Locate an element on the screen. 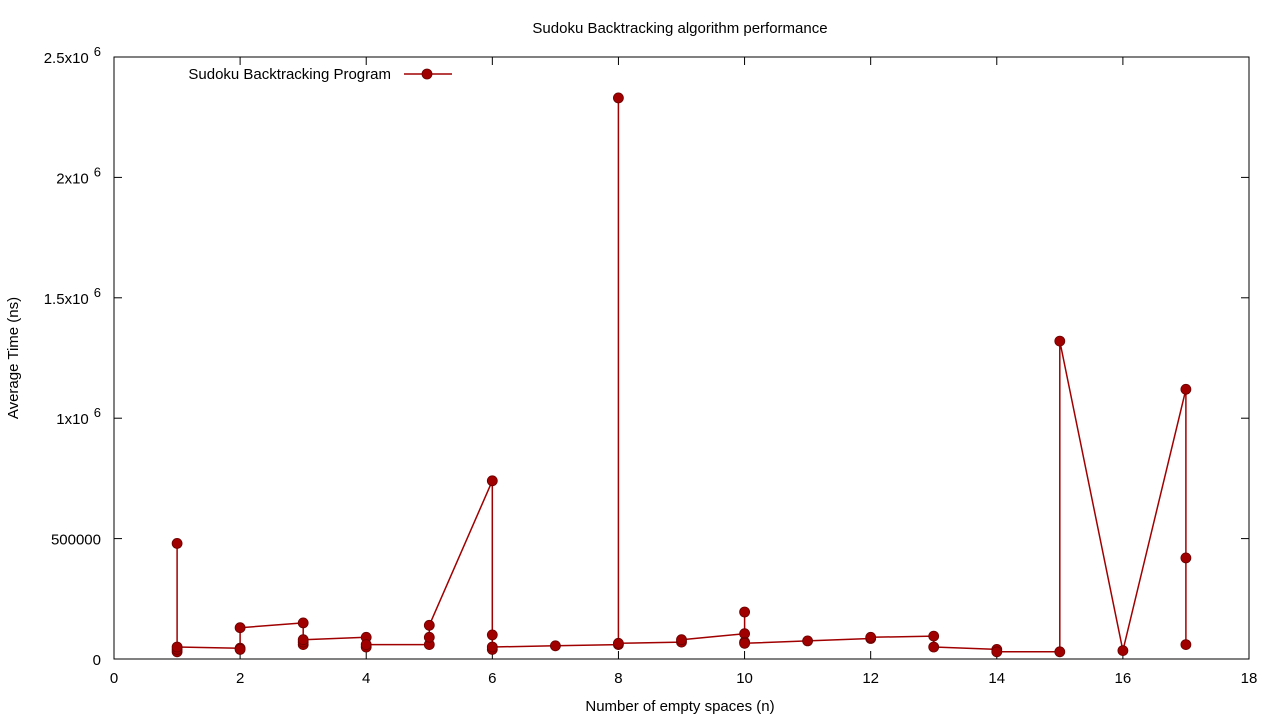 Image resolution: width=1280 pixels, height=720 pixels. x-tick-label: 12 is located at coordinates (870, 678).